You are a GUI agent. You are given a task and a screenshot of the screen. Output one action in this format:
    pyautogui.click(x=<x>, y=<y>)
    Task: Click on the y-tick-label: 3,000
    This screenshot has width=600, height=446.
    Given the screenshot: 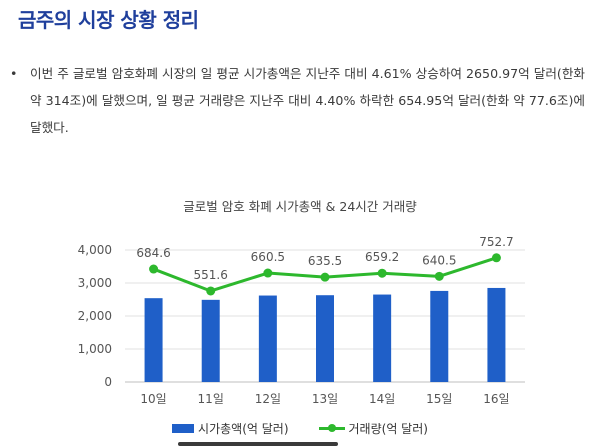 What is the action you would take?
    pyautogui.click(x=95, y=283)
    